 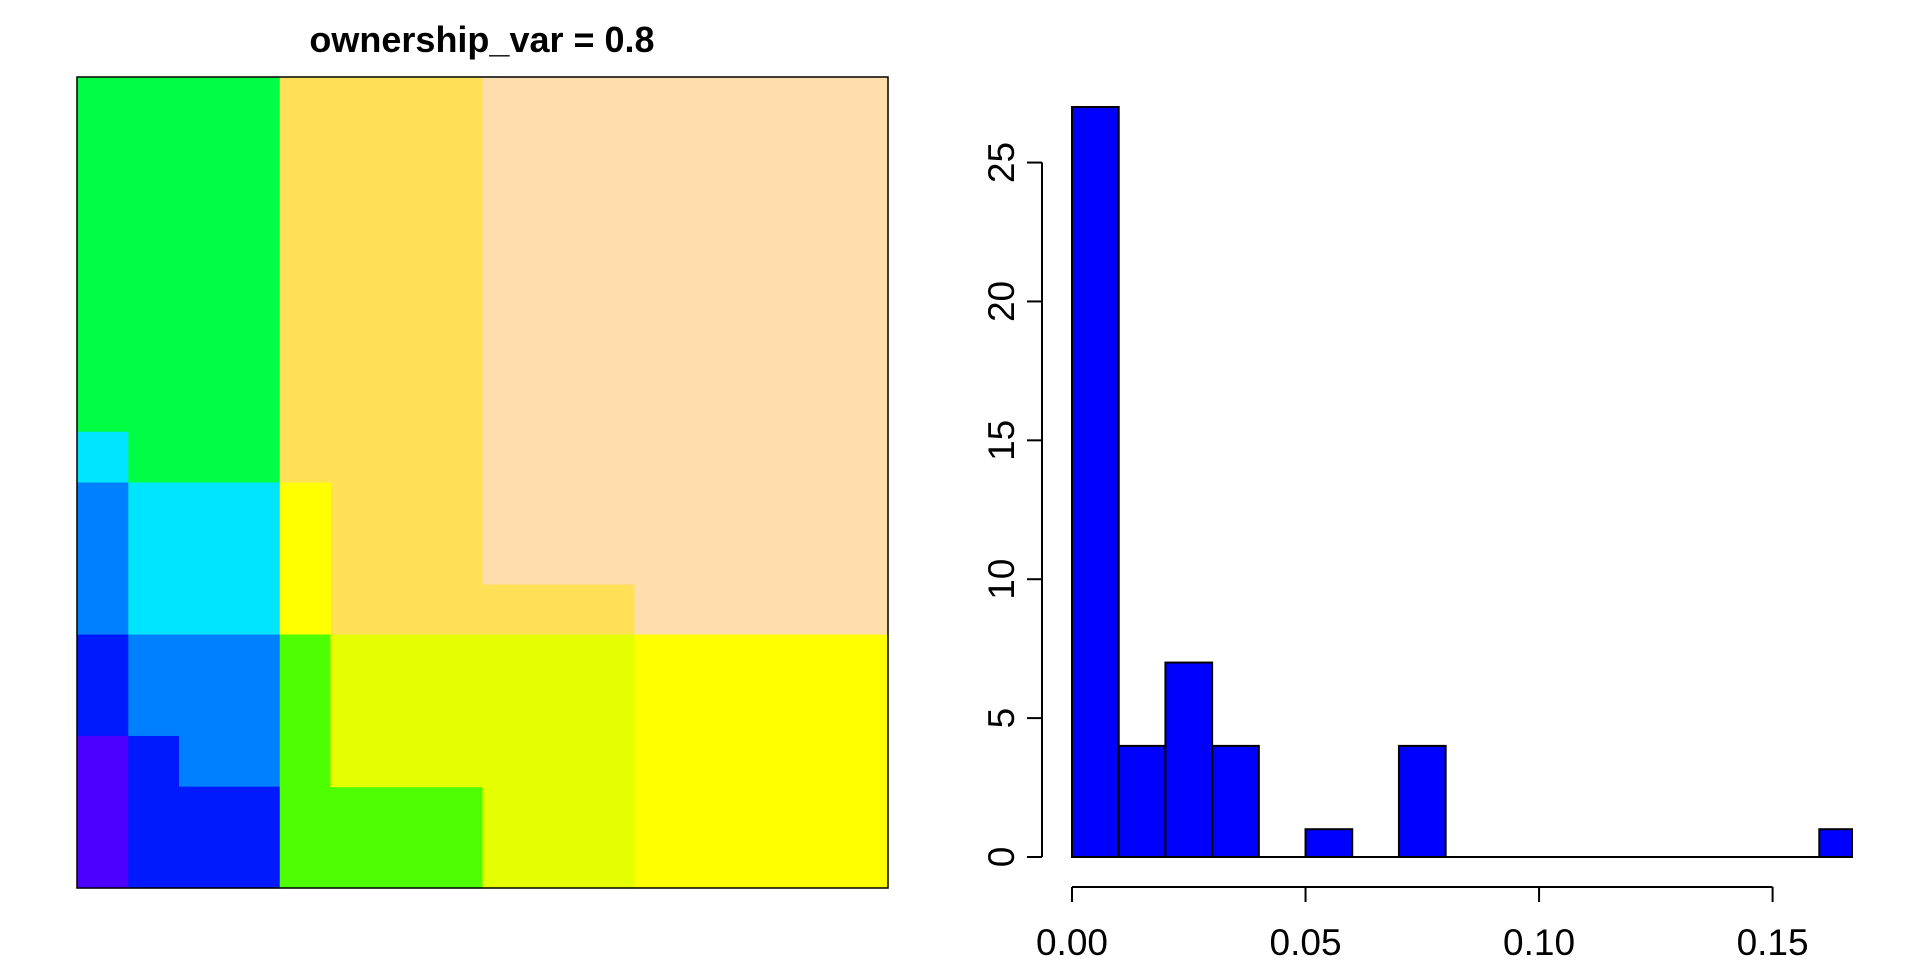 What do you see at coordinates (1001, 579) in the screenshot?
I see `y-tick-label: 10` at bounding box center [1001, 579].